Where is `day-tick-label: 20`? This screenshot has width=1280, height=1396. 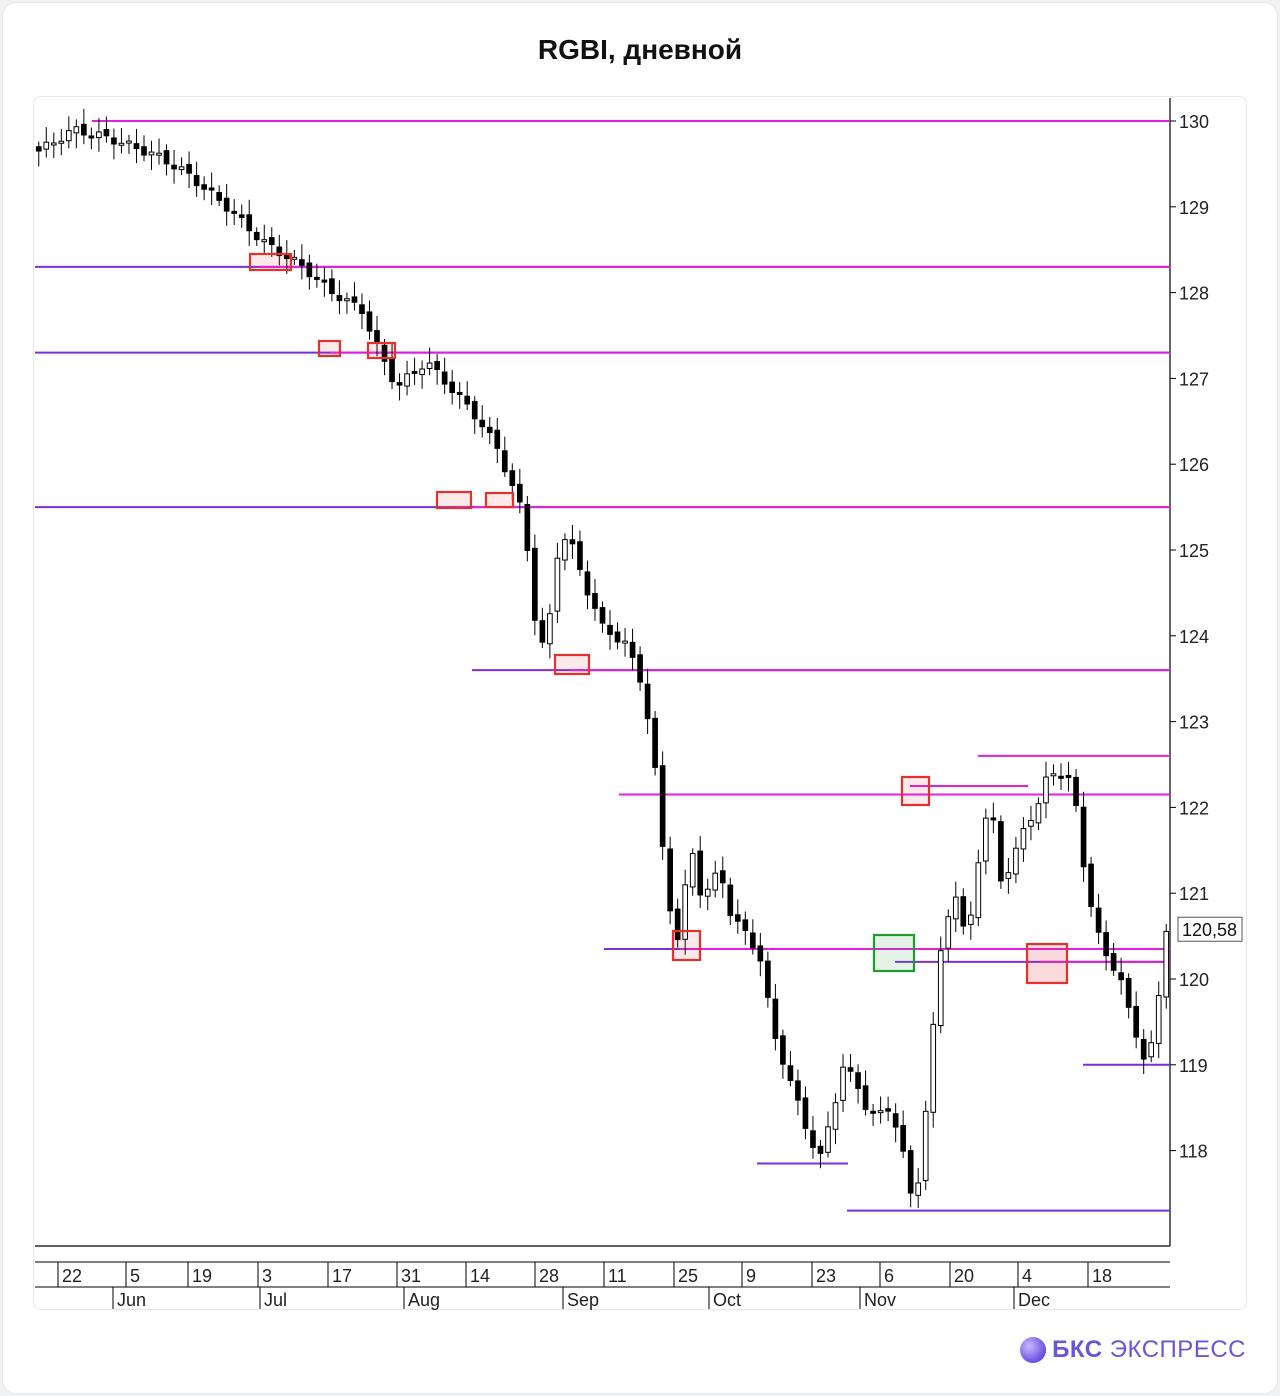
day-tick-label: 20 is located at coordinates (964, 1276).